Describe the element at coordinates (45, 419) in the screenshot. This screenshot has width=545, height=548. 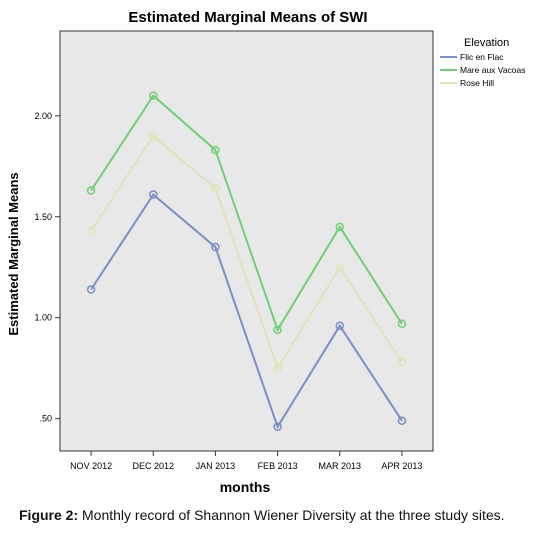
I see `y-tick-label: .50` at that location.